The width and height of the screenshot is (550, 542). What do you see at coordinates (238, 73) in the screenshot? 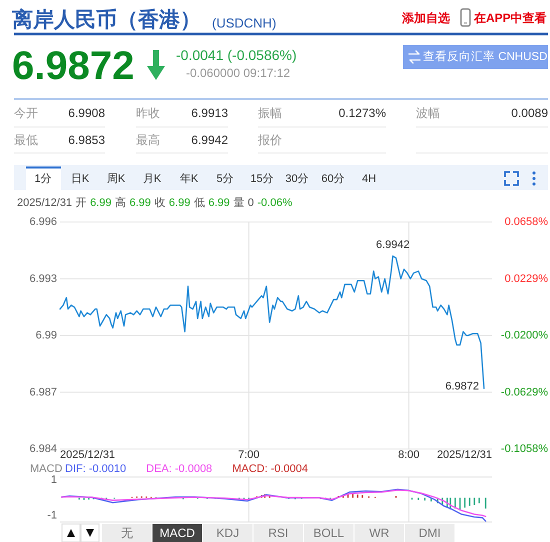
I see `text: -0.060000 09:17:12` at bounding box center [238, 73].